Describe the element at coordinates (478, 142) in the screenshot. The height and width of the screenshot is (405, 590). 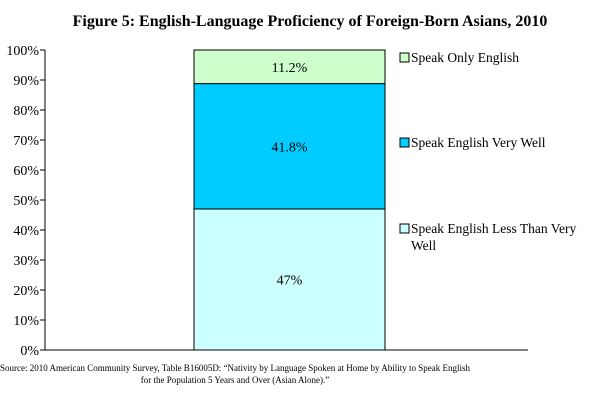
I see `legend-label-2: Speak English Very Well` at that location.